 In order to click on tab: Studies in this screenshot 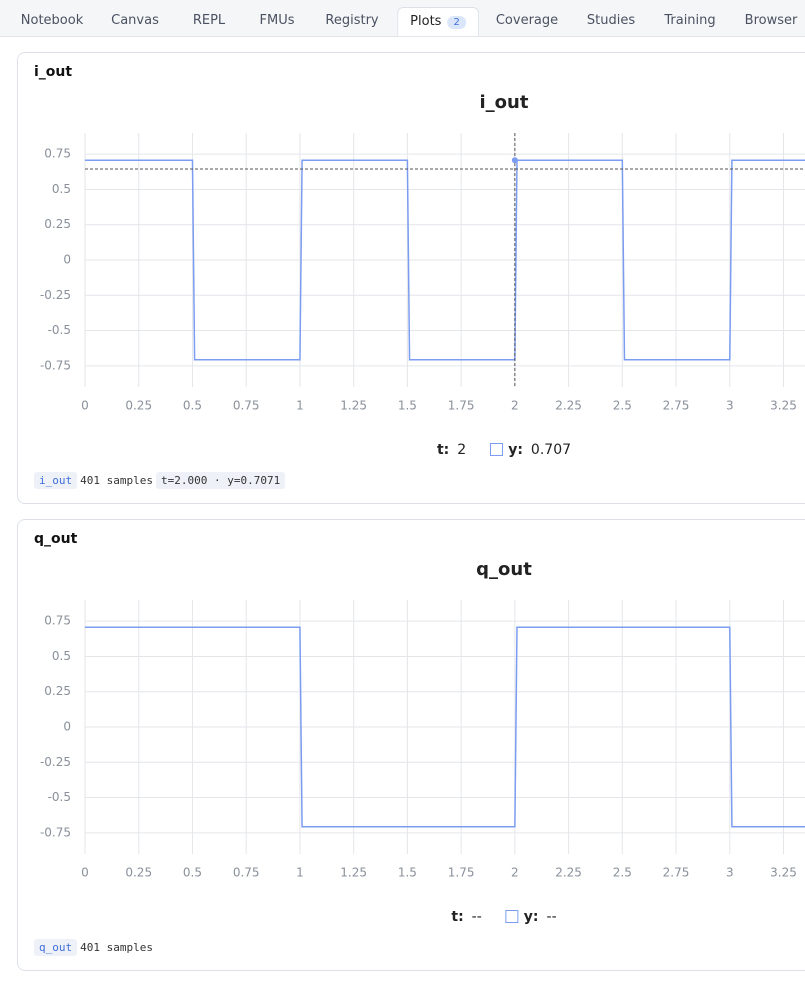, I will do `click(611, 21)`.